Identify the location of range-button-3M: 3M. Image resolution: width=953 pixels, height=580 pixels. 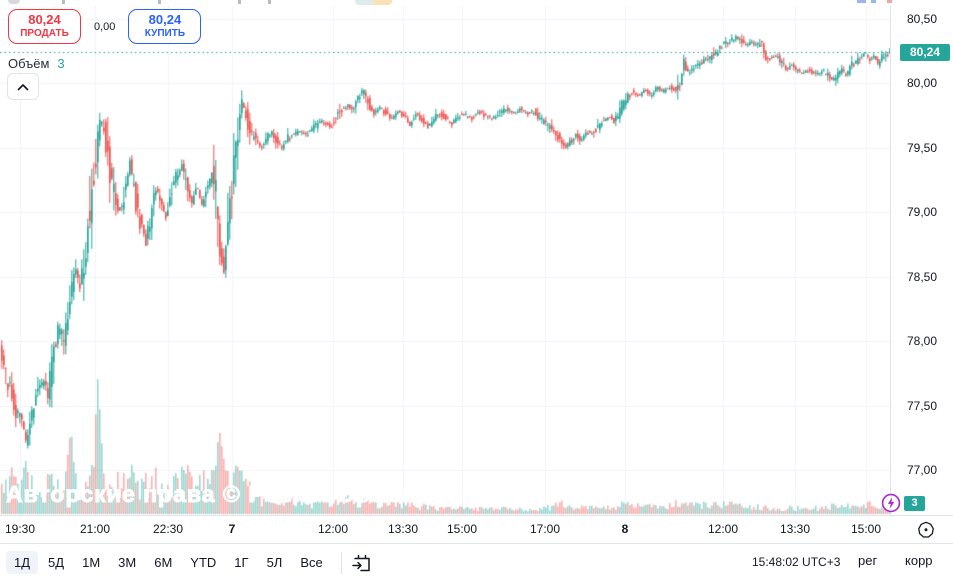
(127, 562).